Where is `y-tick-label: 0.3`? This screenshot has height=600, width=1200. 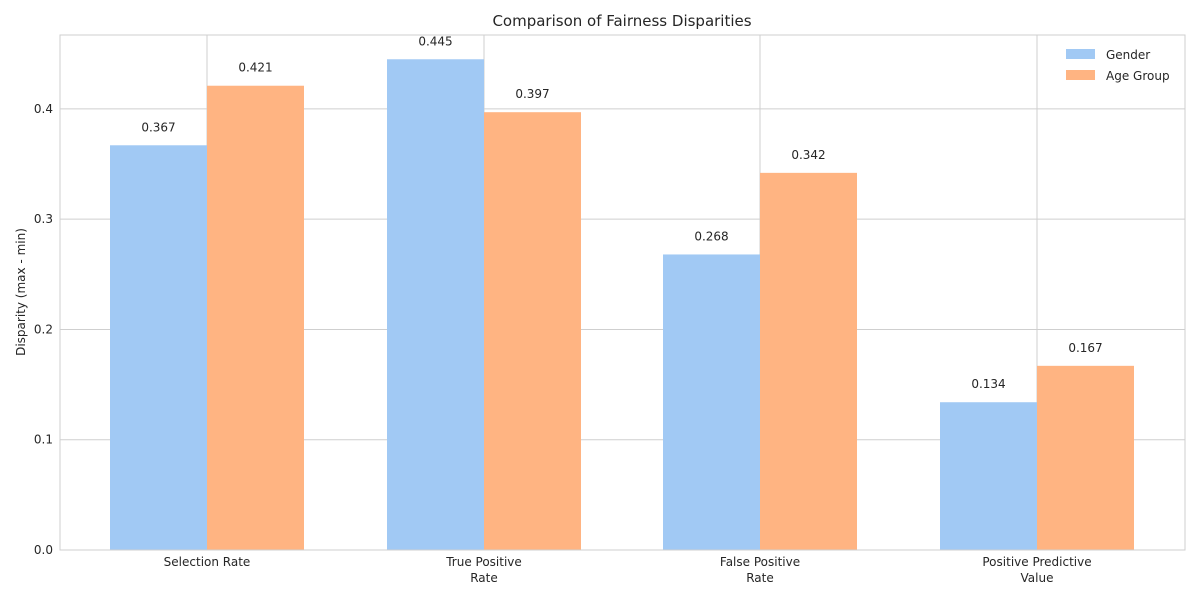 y-tick-label: 0.3 is located at coordinates (43, 219).